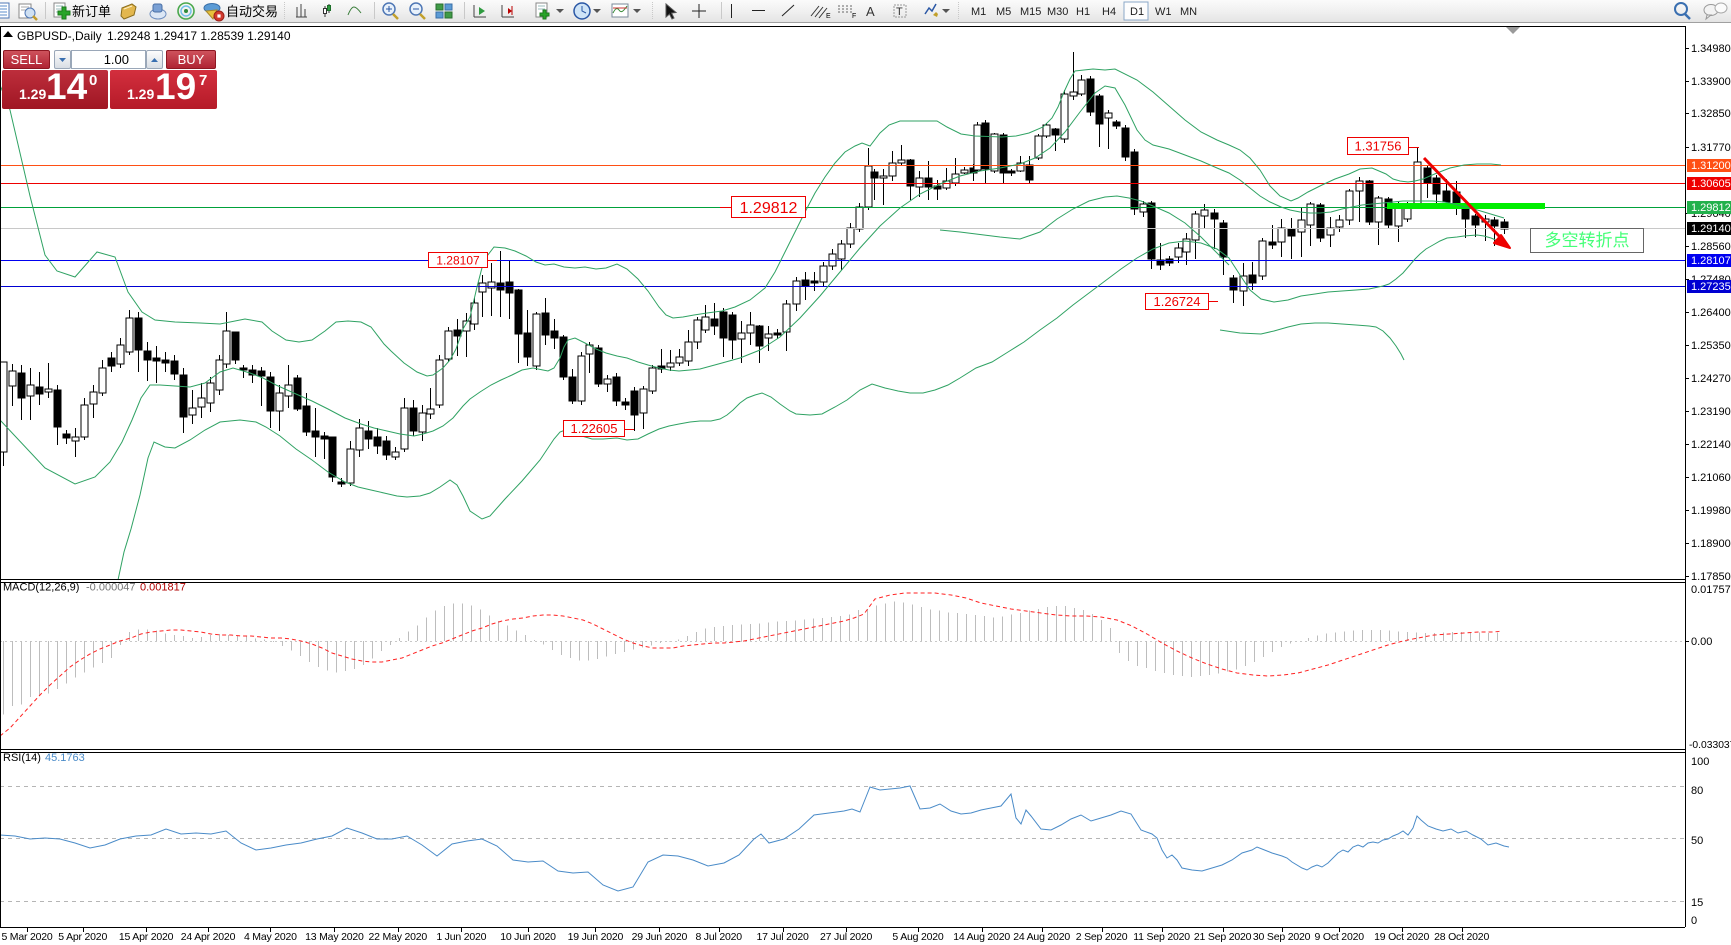 The image size is (1731, 945). What do you see at coordinates (1223, 937) in the screenshot?
I see `svg-text: 21 Sep 2020` at bounding box center [1223, 937].